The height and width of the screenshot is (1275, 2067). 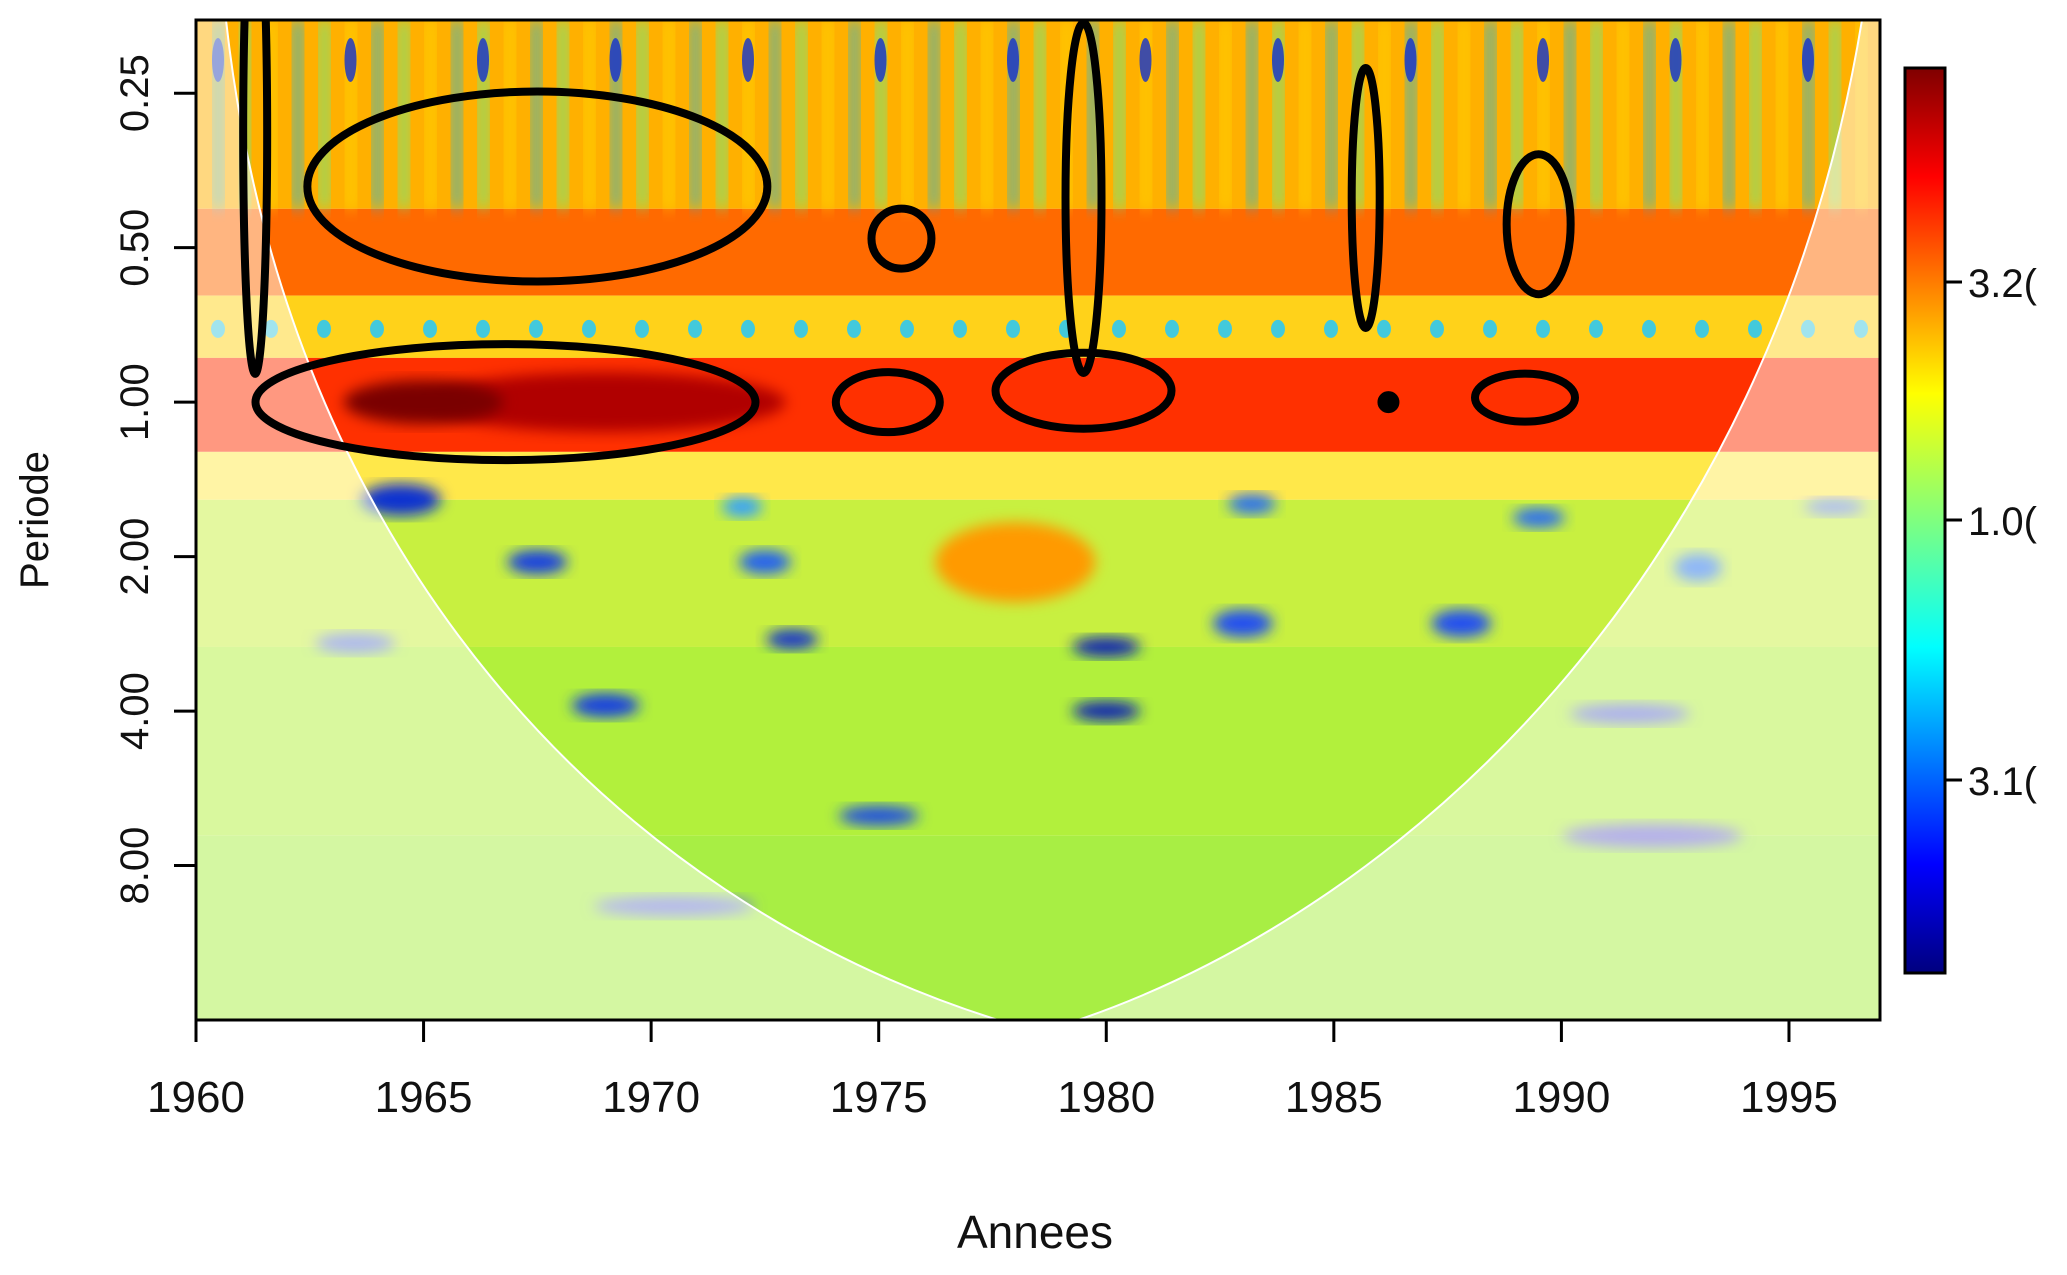 I want to click on colorbar: 3.2( 1.0( 3.1(, so click(x=1970, y=520).